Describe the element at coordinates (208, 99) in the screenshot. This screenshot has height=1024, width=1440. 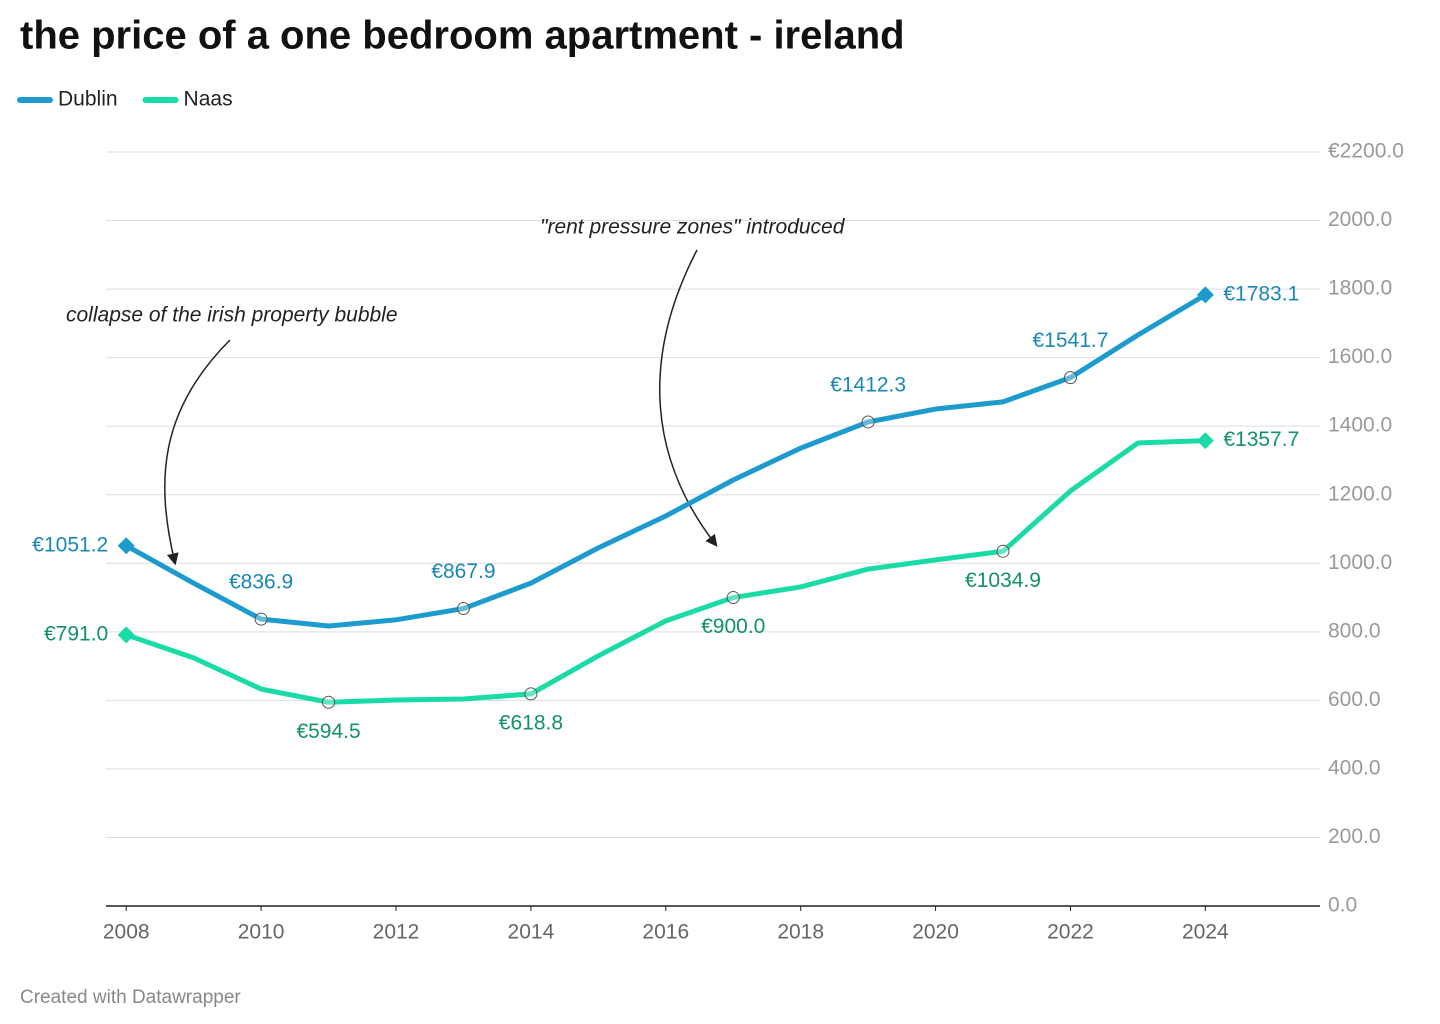
I see `legend-label: Naas` at that location.